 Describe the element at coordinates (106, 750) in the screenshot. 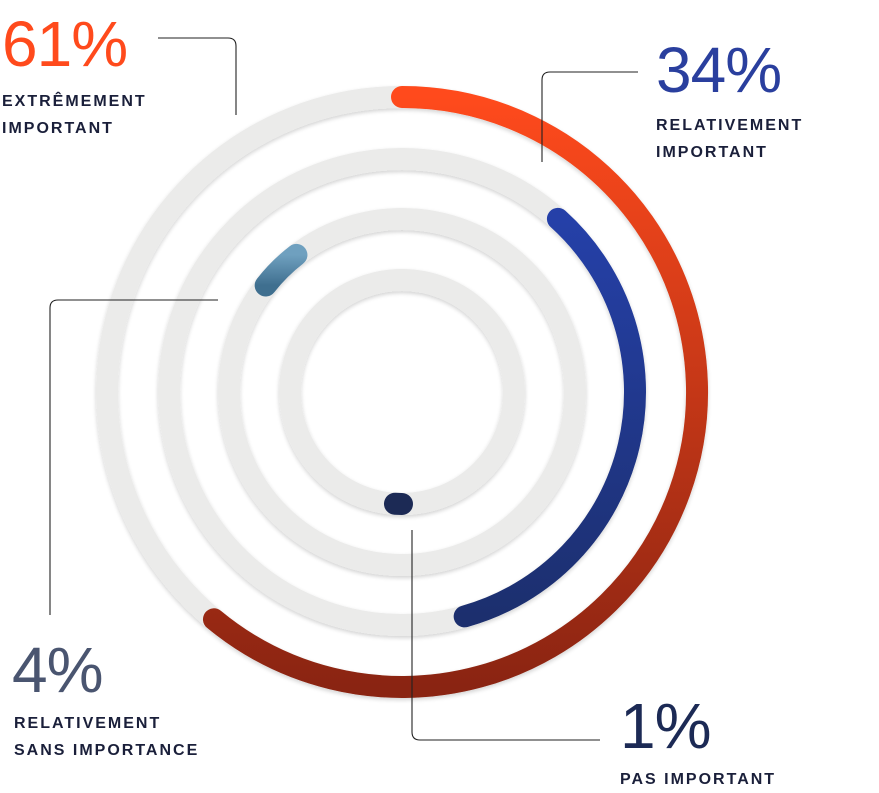

I see `category-label-line: SANS IMPORTANCE` at that location.